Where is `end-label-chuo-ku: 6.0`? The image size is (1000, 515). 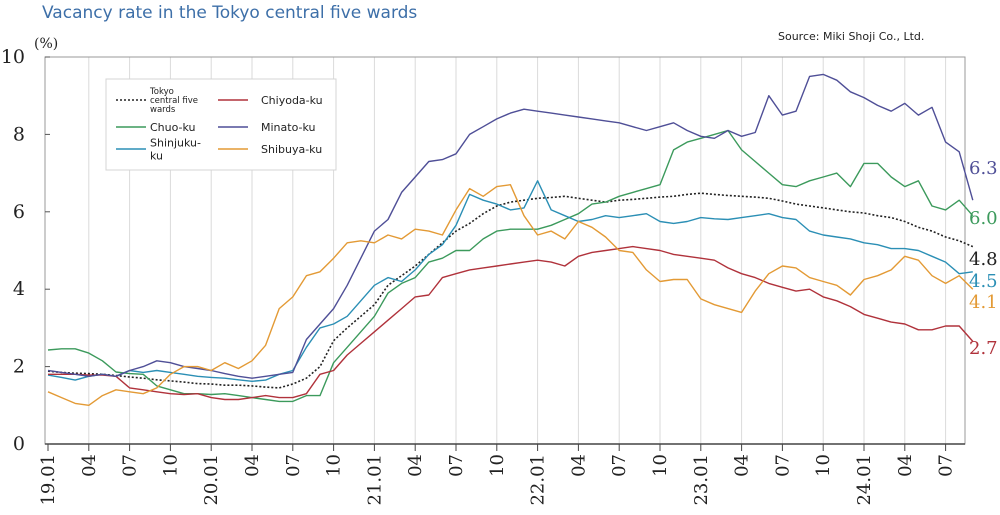 end-label-chuo-ku: 6.0 is located at coordinates (983, 218).